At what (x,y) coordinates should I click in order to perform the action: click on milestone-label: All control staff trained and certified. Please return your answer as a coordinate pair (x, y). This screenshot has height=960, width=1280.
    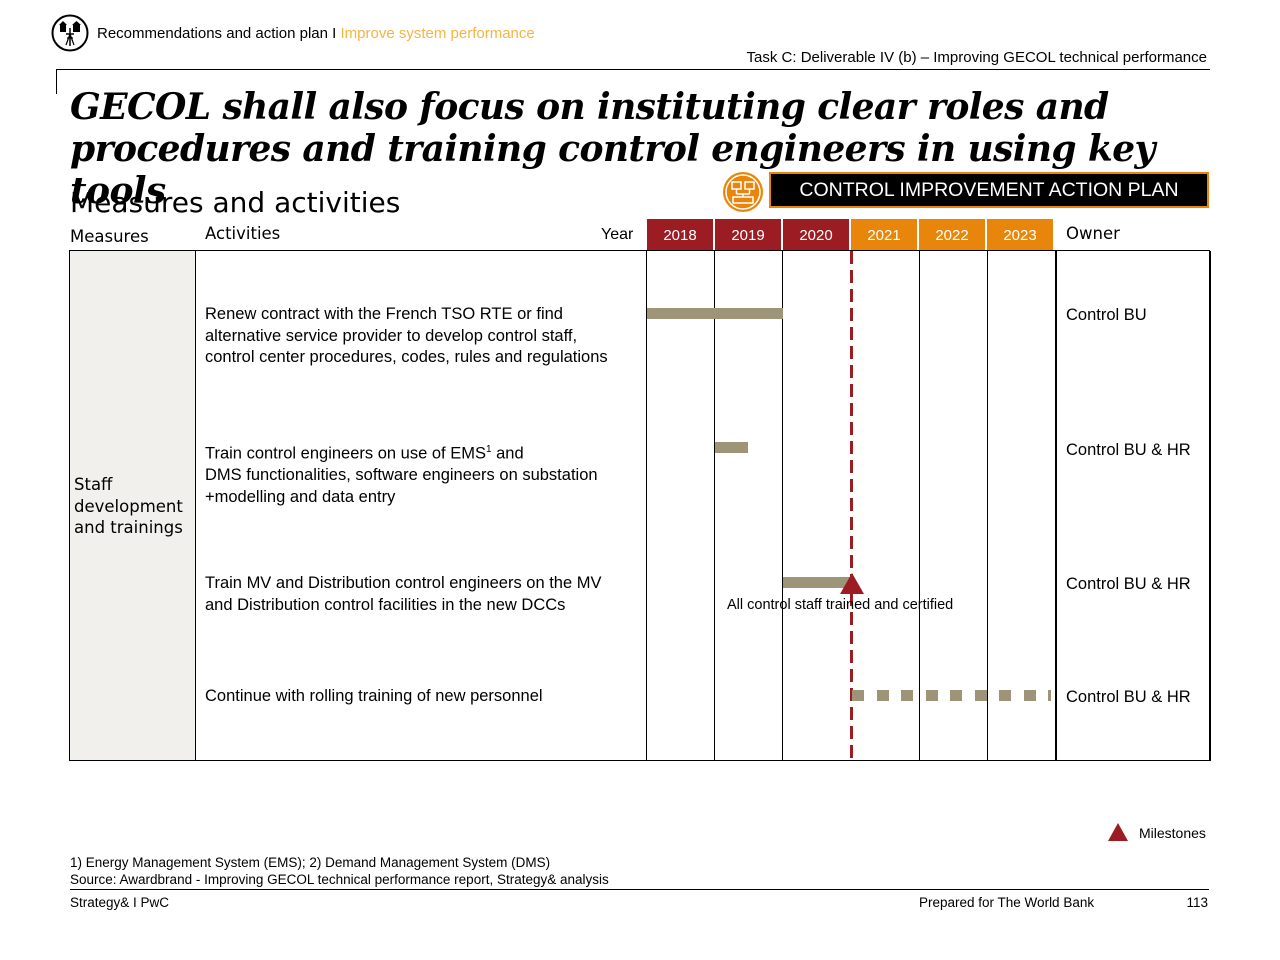
    Looking at the image, I should click on (840, 605).